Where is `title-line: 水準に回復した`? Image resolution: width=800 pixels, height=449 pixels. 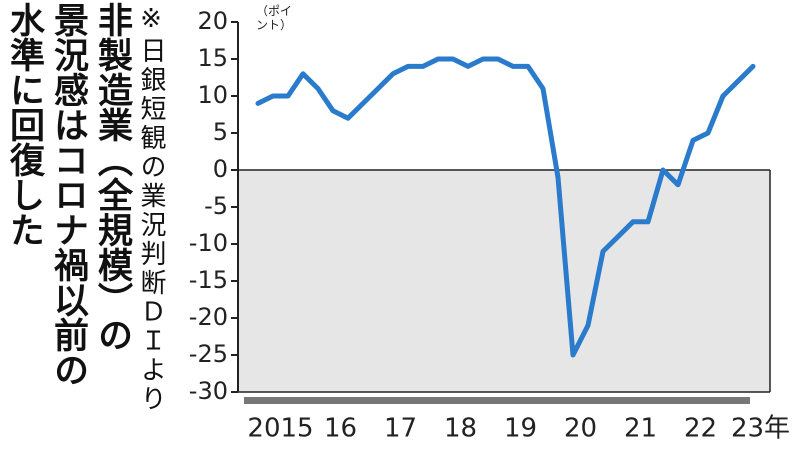
title-line: 水準に回復した is located at coordinates (24, 124).